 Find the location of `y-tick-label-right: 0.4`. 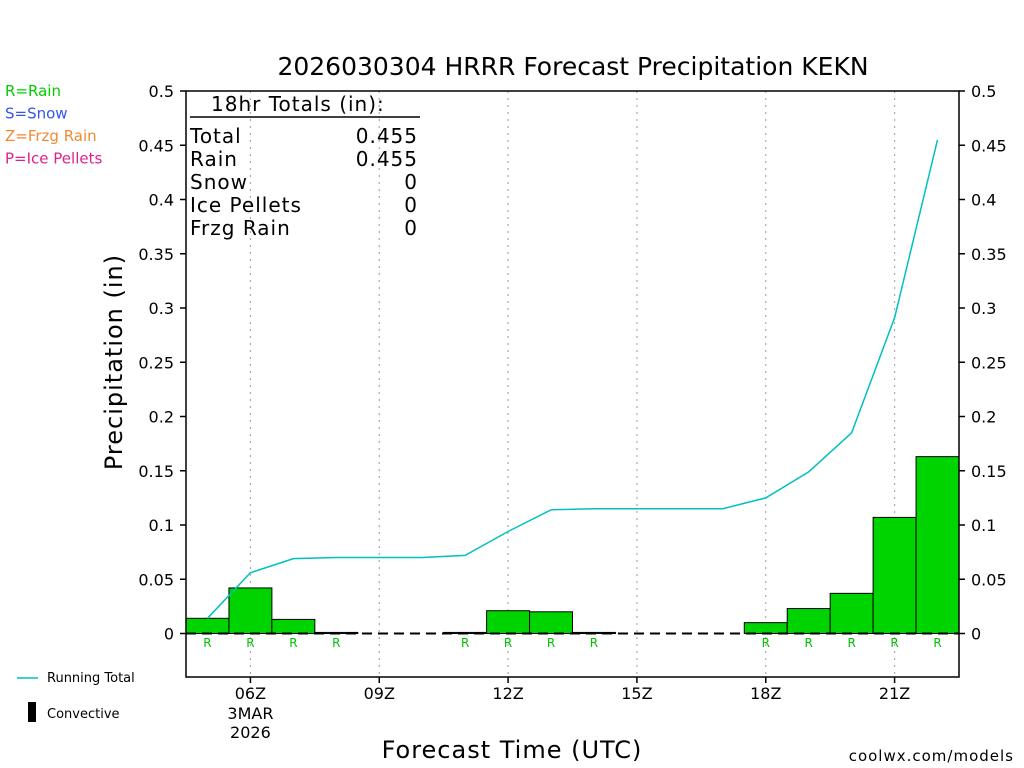

y-tick-label-right: 0.4 is located at coordinates (983, 200).